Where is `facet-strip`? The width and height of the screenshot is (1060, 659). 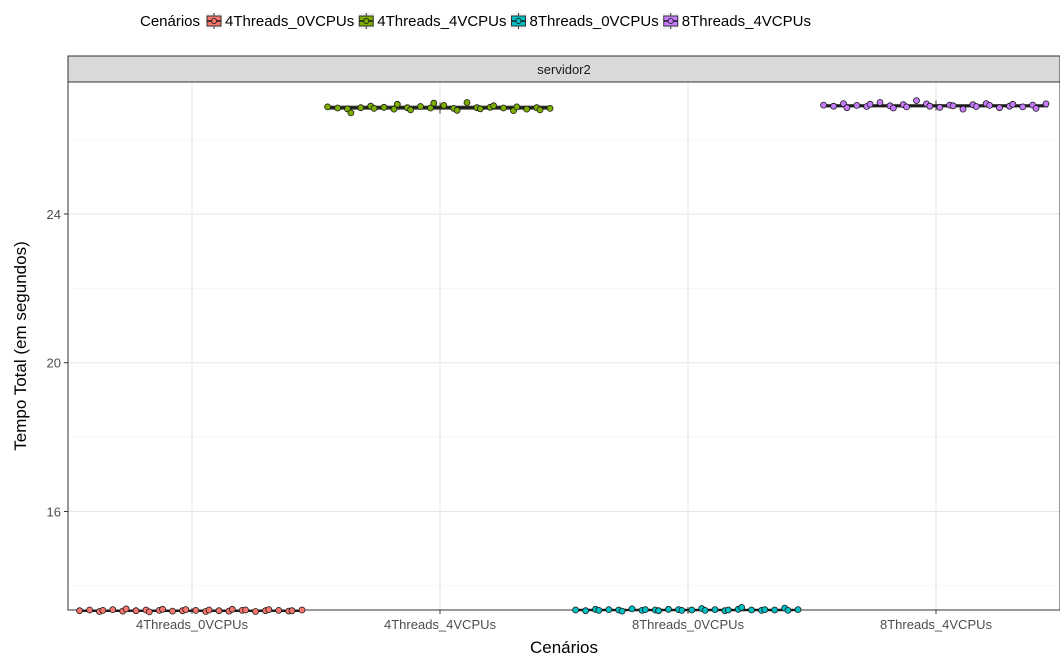
facet-strip is located at coordinates (563, 69).